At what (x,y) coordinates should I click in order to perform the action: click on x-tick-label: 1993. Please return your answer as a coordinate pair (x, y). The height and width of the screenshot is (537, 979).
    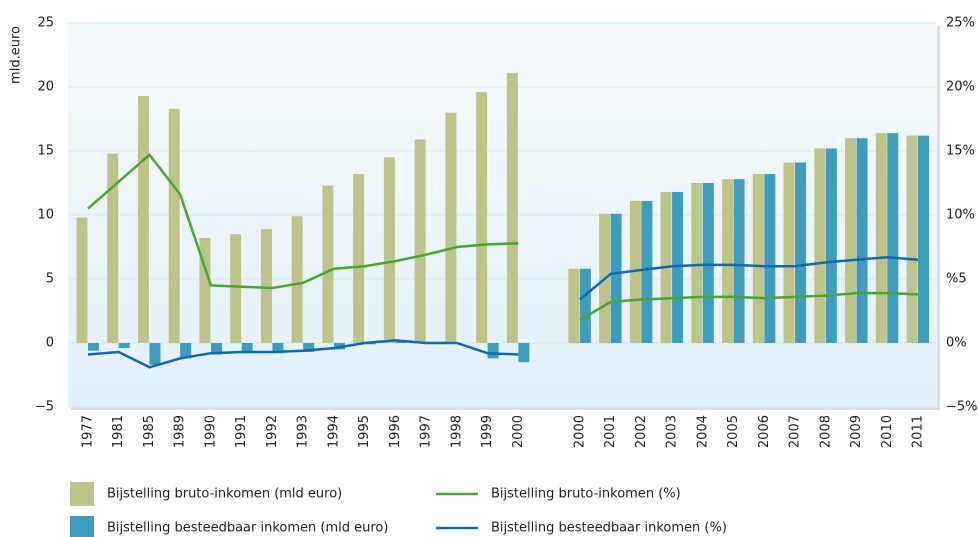
    Looking at the image, I should click on (303, 431).